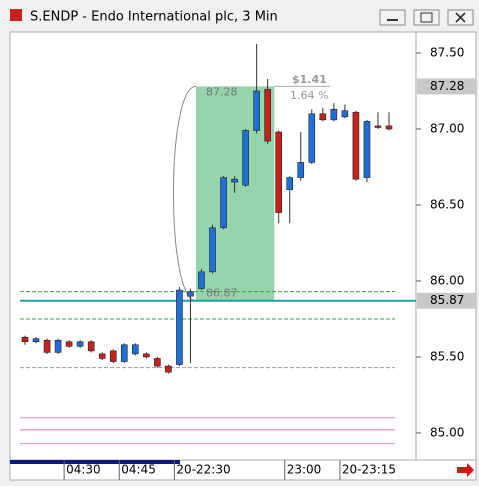 The width and height of the screenshot is (479, 490). I want to click on x-tick-label: 04:30, so click(83, 470).